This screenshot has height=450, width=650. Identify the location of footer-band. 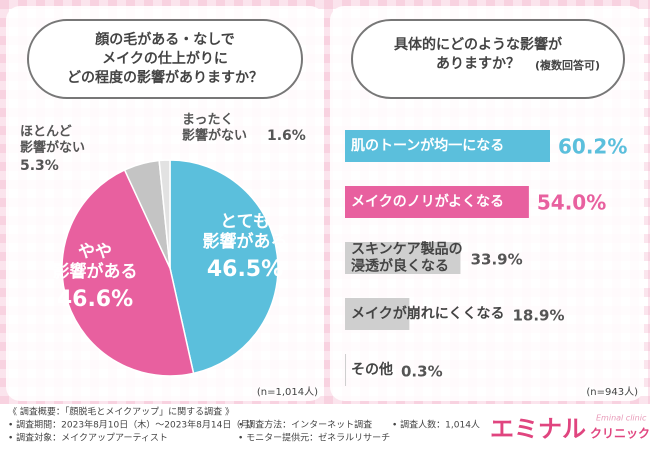
(325, 427).